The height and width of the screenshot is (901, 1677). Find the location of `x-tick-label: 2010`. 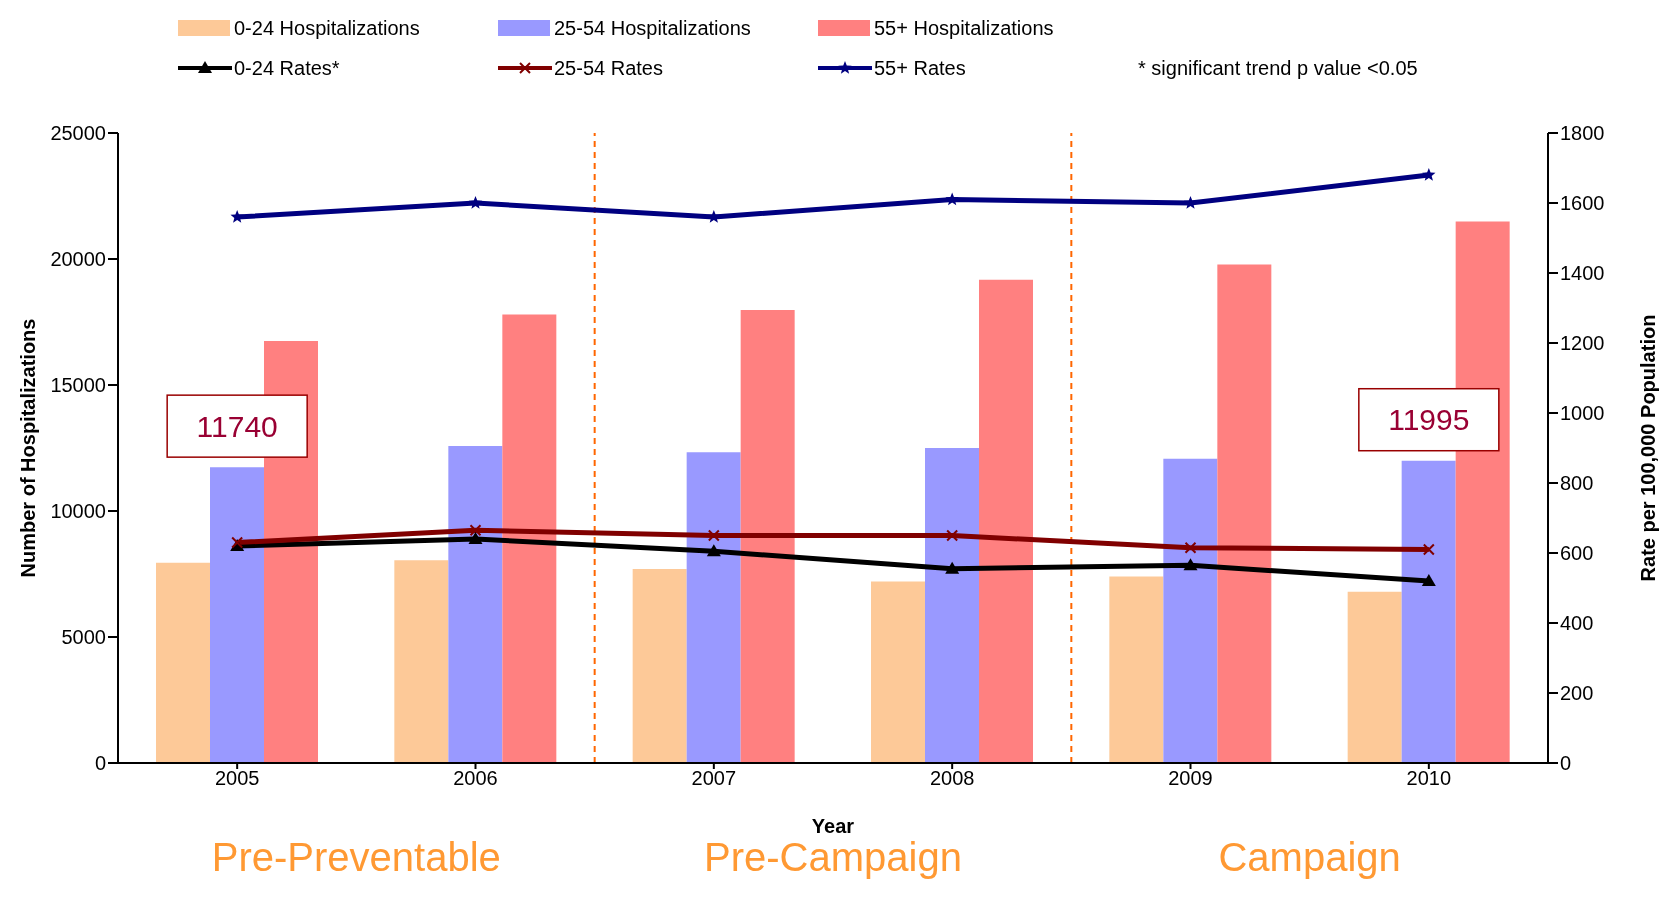

x-tick-label: 2010 is located at coordinates (1429, 778).